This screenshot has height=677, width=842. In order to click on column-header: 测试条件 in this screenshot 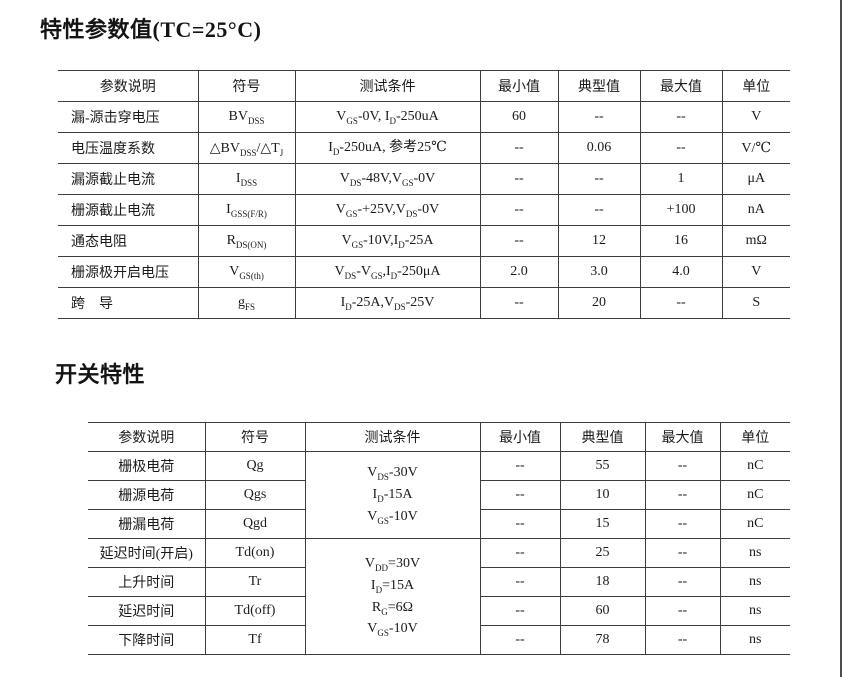, I will do `click(392, 437)`.